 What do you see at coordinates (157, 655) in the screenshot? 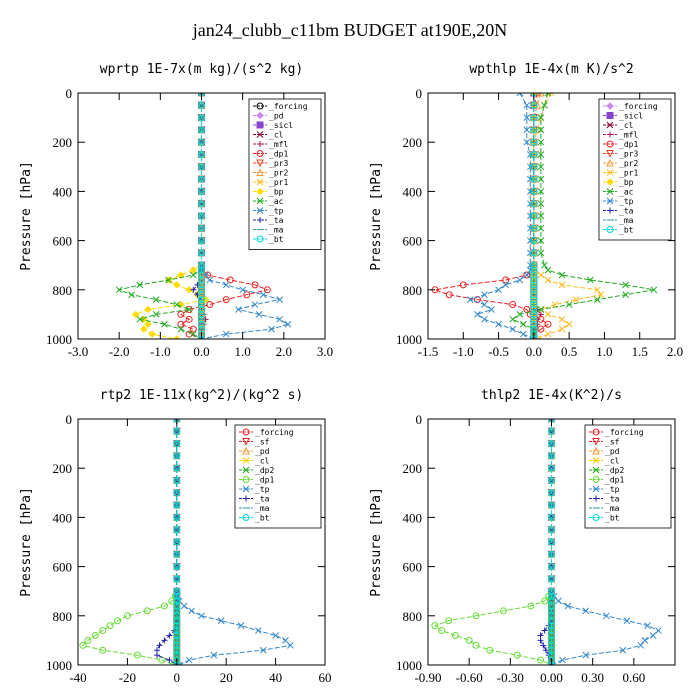
I see `data-point-ta` at bounding box center [157, 655].